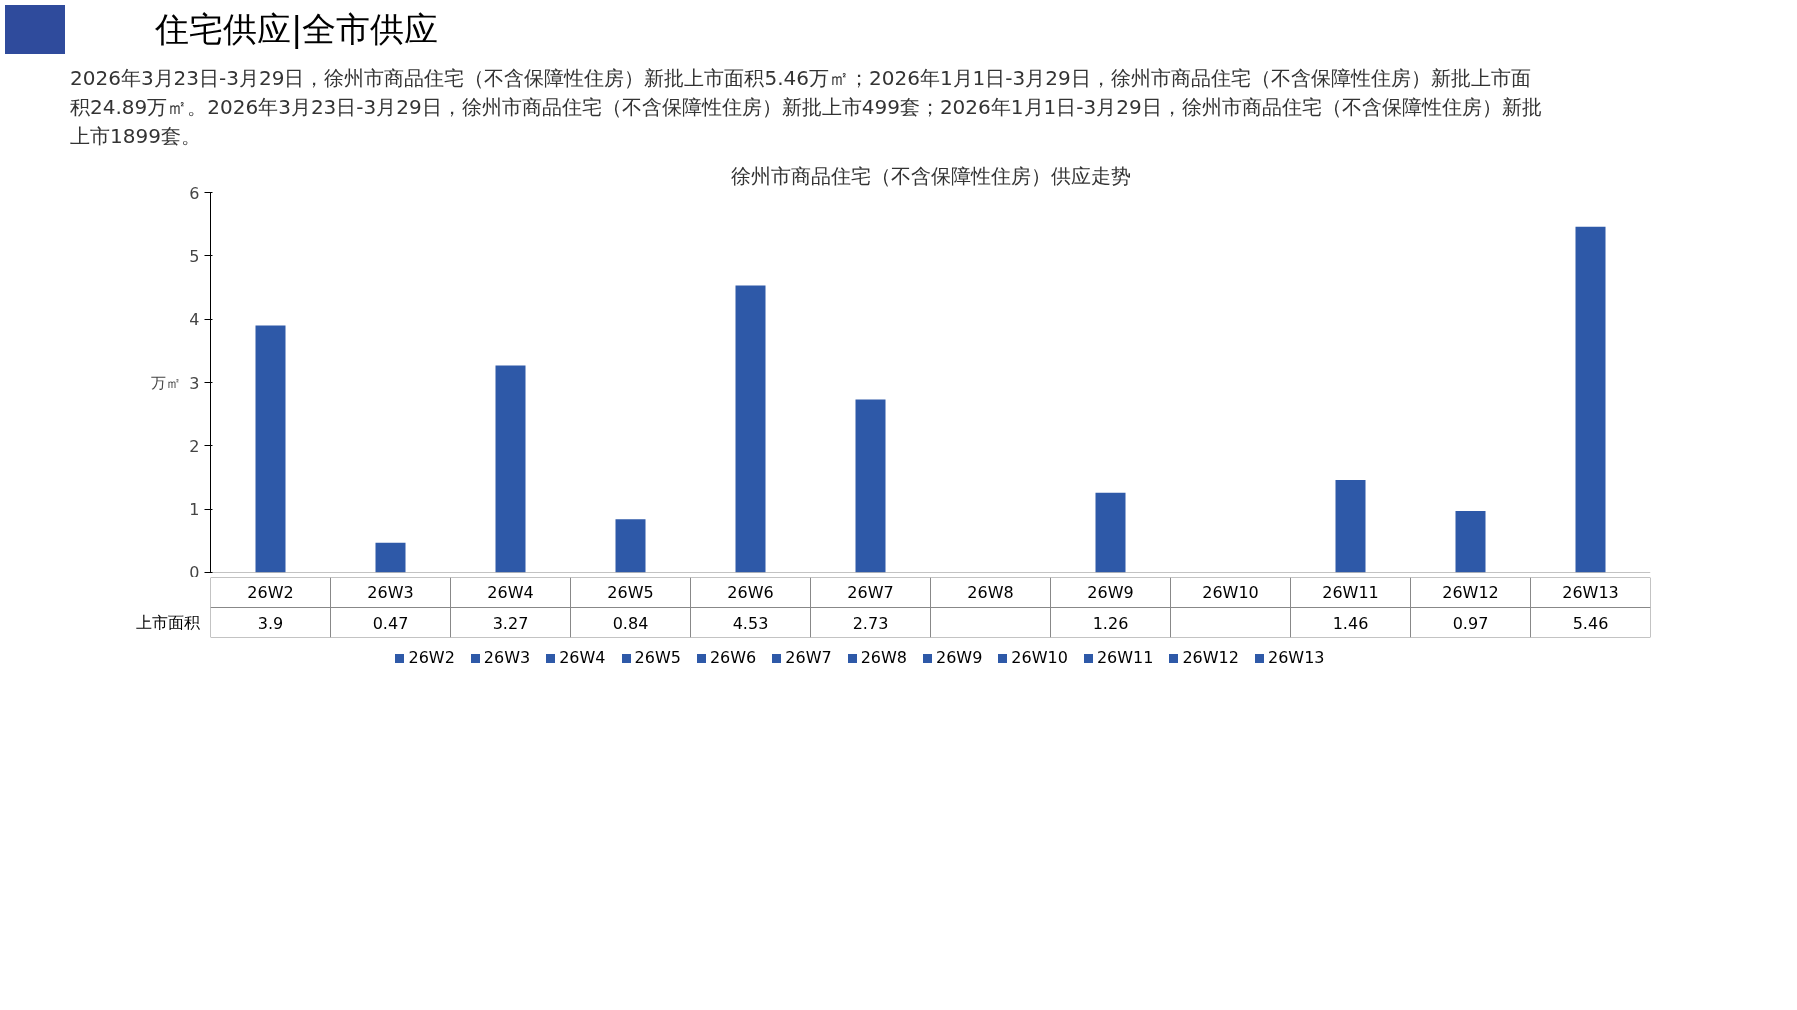 This screenshot has height=1010, width=1797. What do you see at coordinates (1110, 592) in the screenshot?
I see `x-tick-label: 26W9` at bounding box center [1110, 592].